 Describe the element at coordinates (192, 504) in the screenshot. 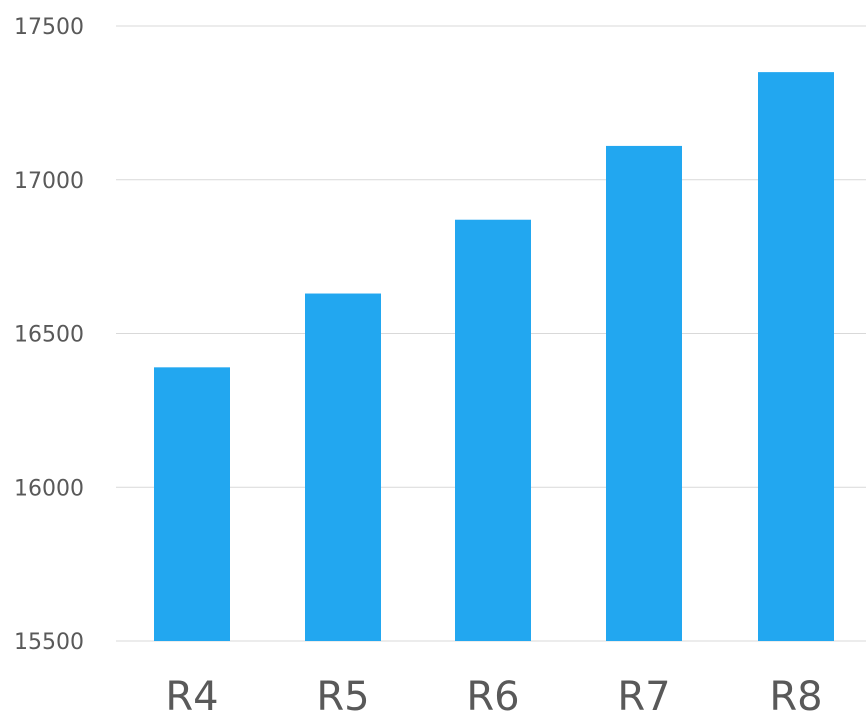

I see `bar-r4` at that location.